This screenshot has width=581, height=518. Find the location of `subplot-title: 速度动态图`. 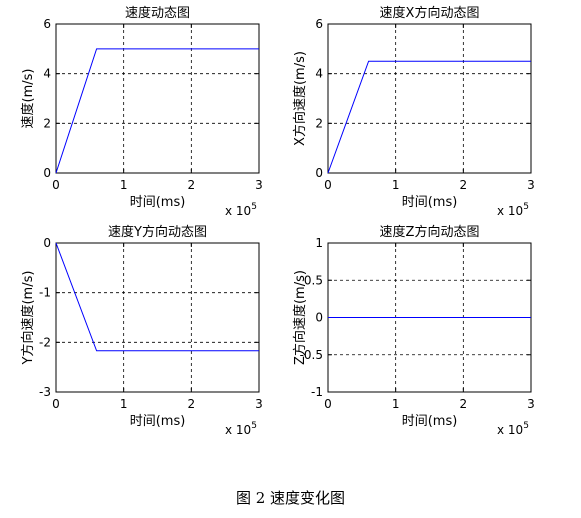

subplot-title: 速度动态图 is located at coordinates (157, 13).